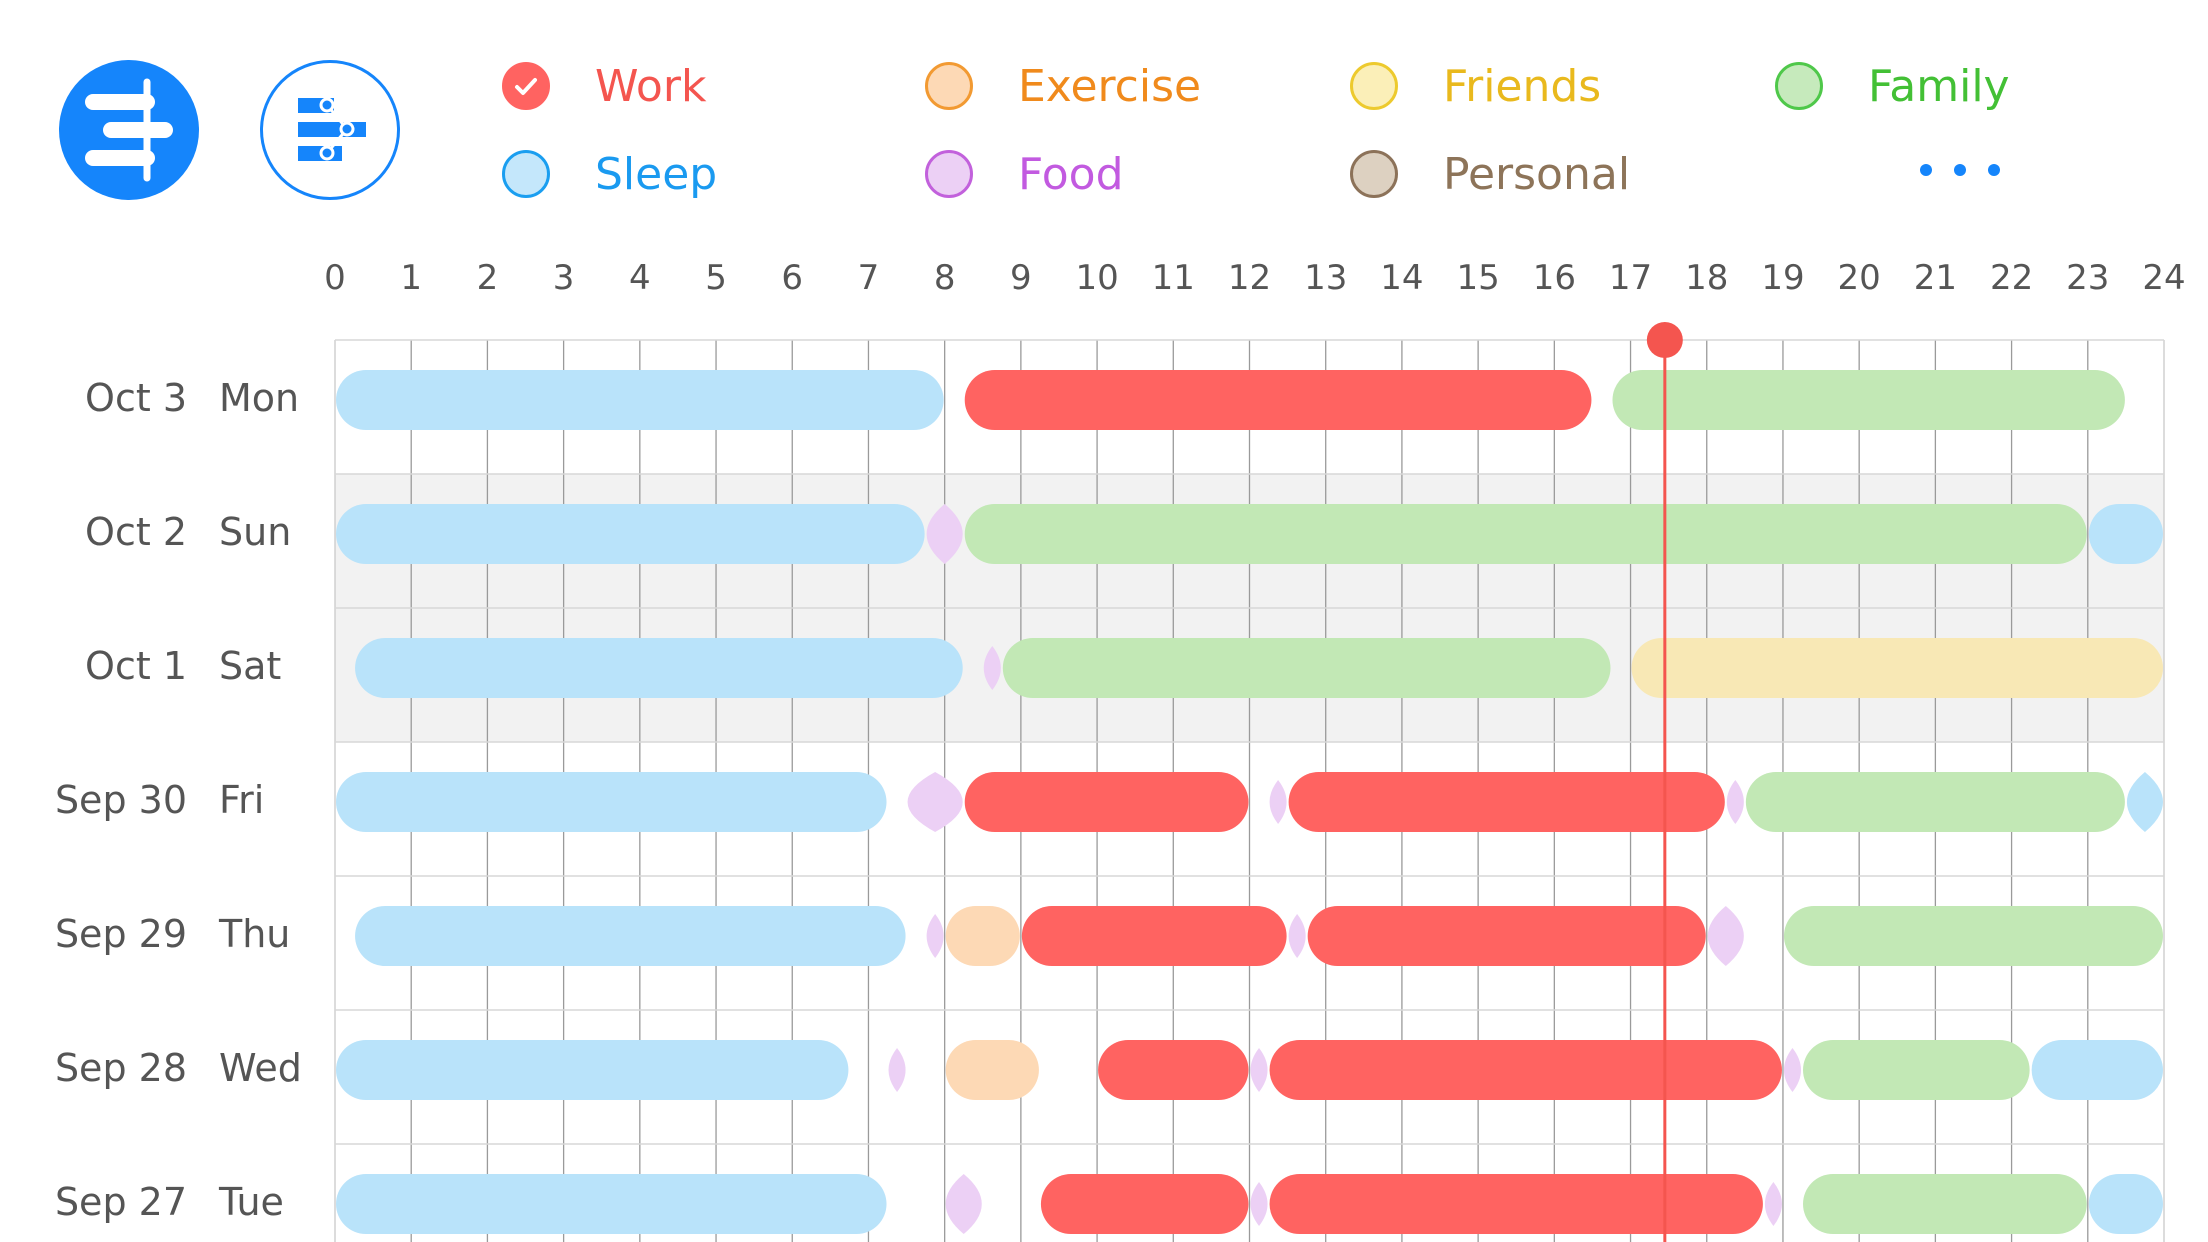  I want to click on hour-tick-label: 1, so click(411, 278).